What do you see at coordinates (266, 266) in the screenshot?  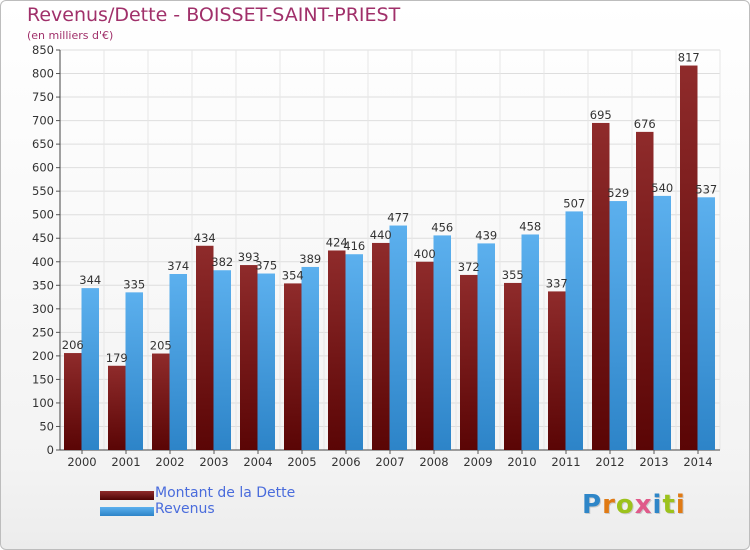 I see `data-label: 375` at bounding box center [266, 266].